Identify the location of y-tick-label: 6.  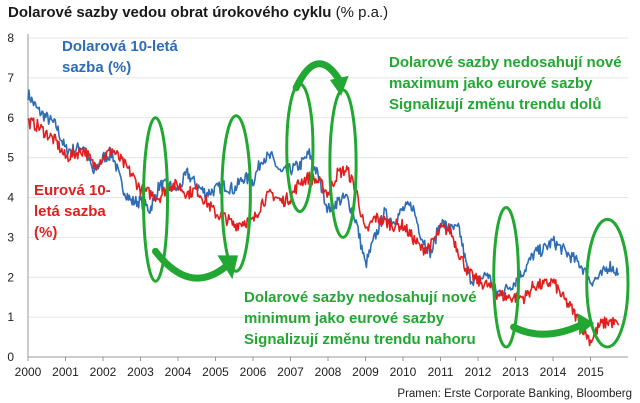
(10, 118).